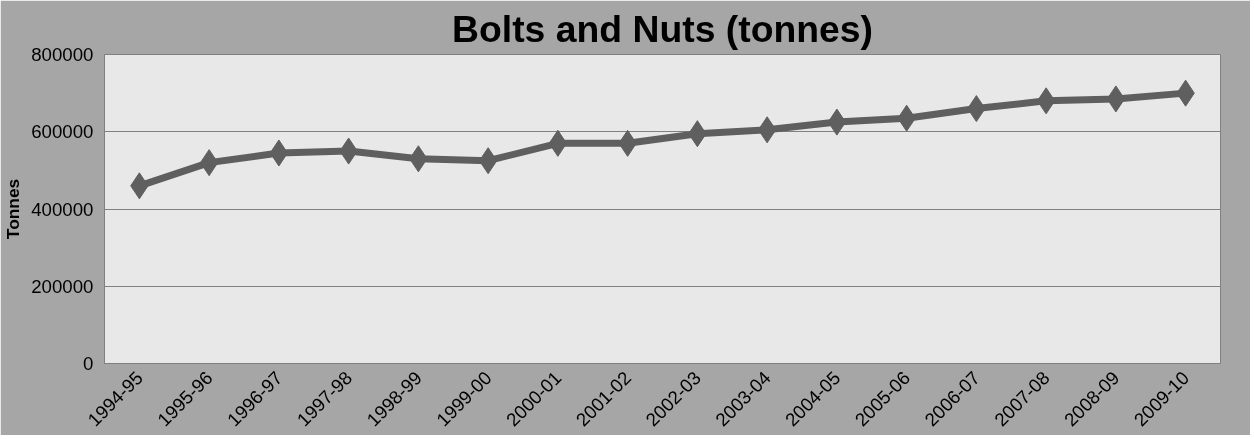  Describe the element at coordinates (62, 132) in the screenshot. I see `y-tick-label: 600000` at that location.